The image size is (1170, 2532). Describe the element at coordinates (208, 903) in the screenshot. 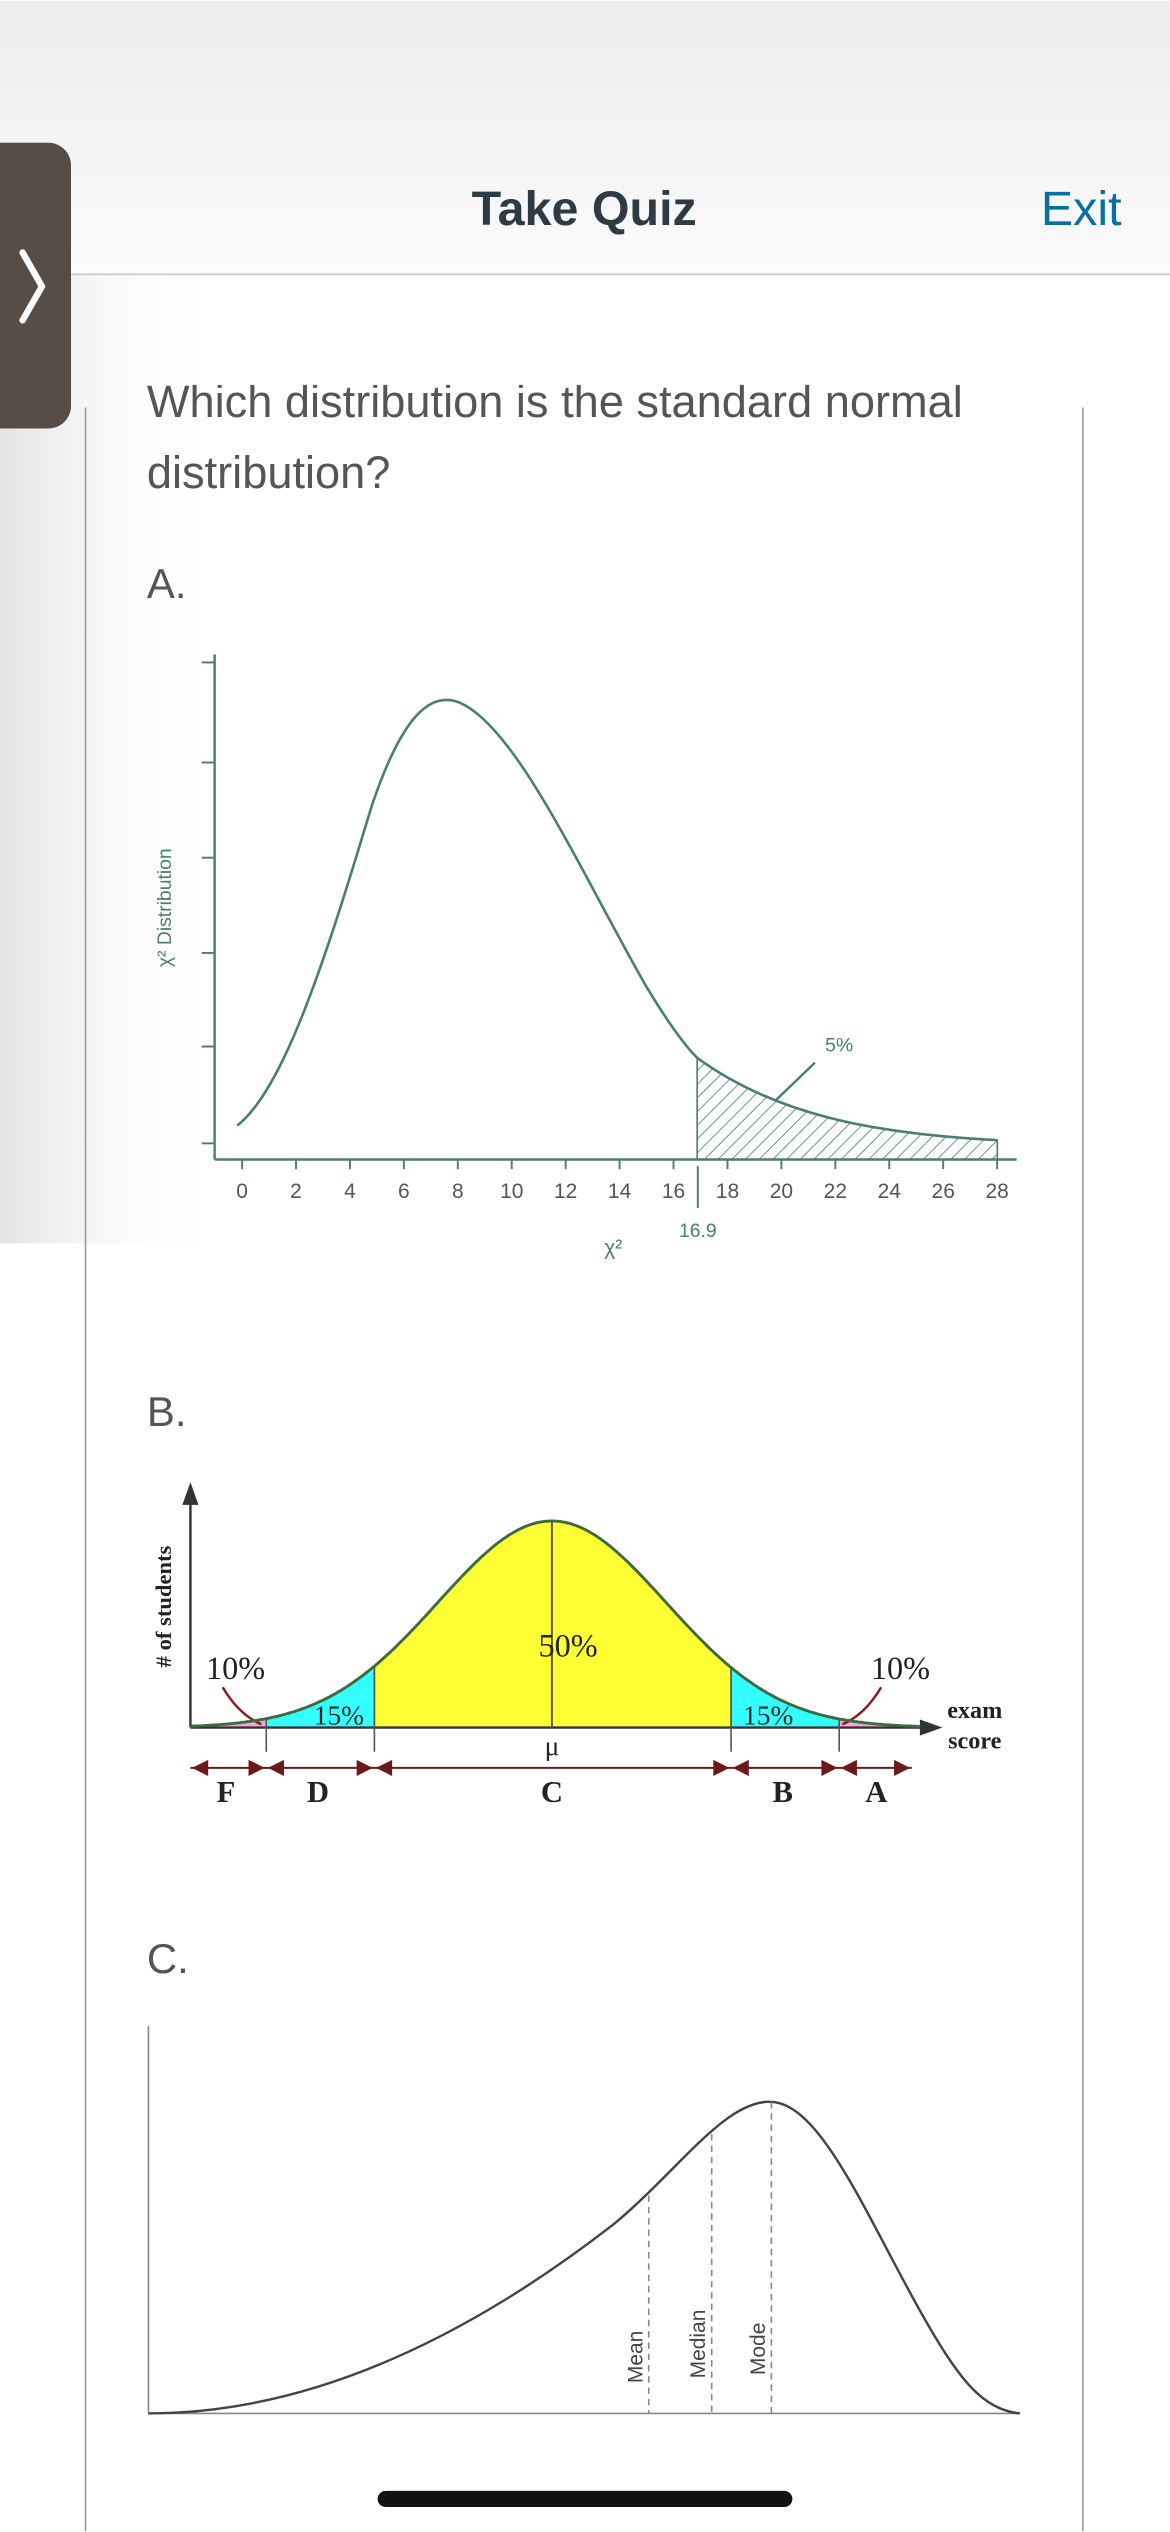

I see `y-ticks` at that location.